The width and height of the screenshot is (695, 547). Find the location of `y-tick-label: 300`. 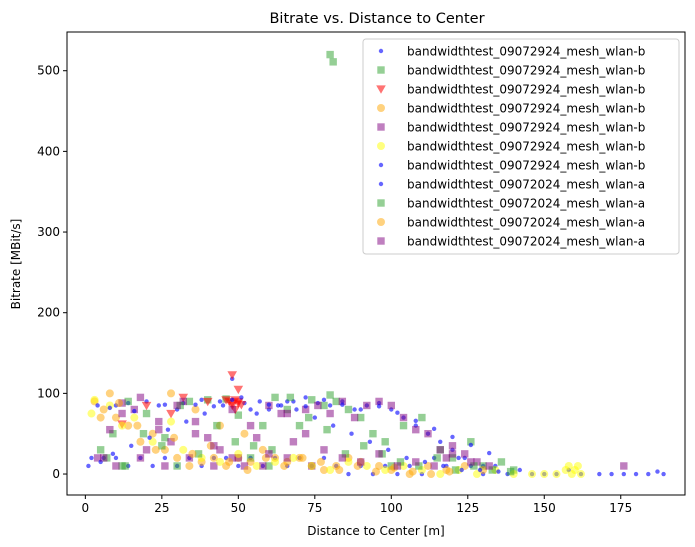

y-tick-label: 300 is located at coordinates (48, 232).